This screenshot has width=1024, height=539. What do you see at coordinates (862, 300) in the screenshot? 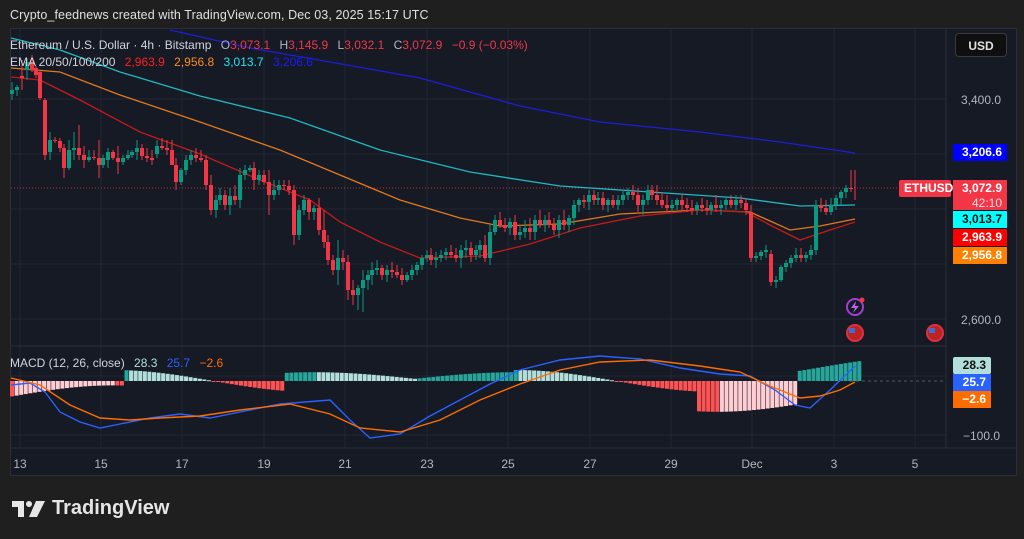
I see `event-notification-dot` at bounding box center [862, 300].